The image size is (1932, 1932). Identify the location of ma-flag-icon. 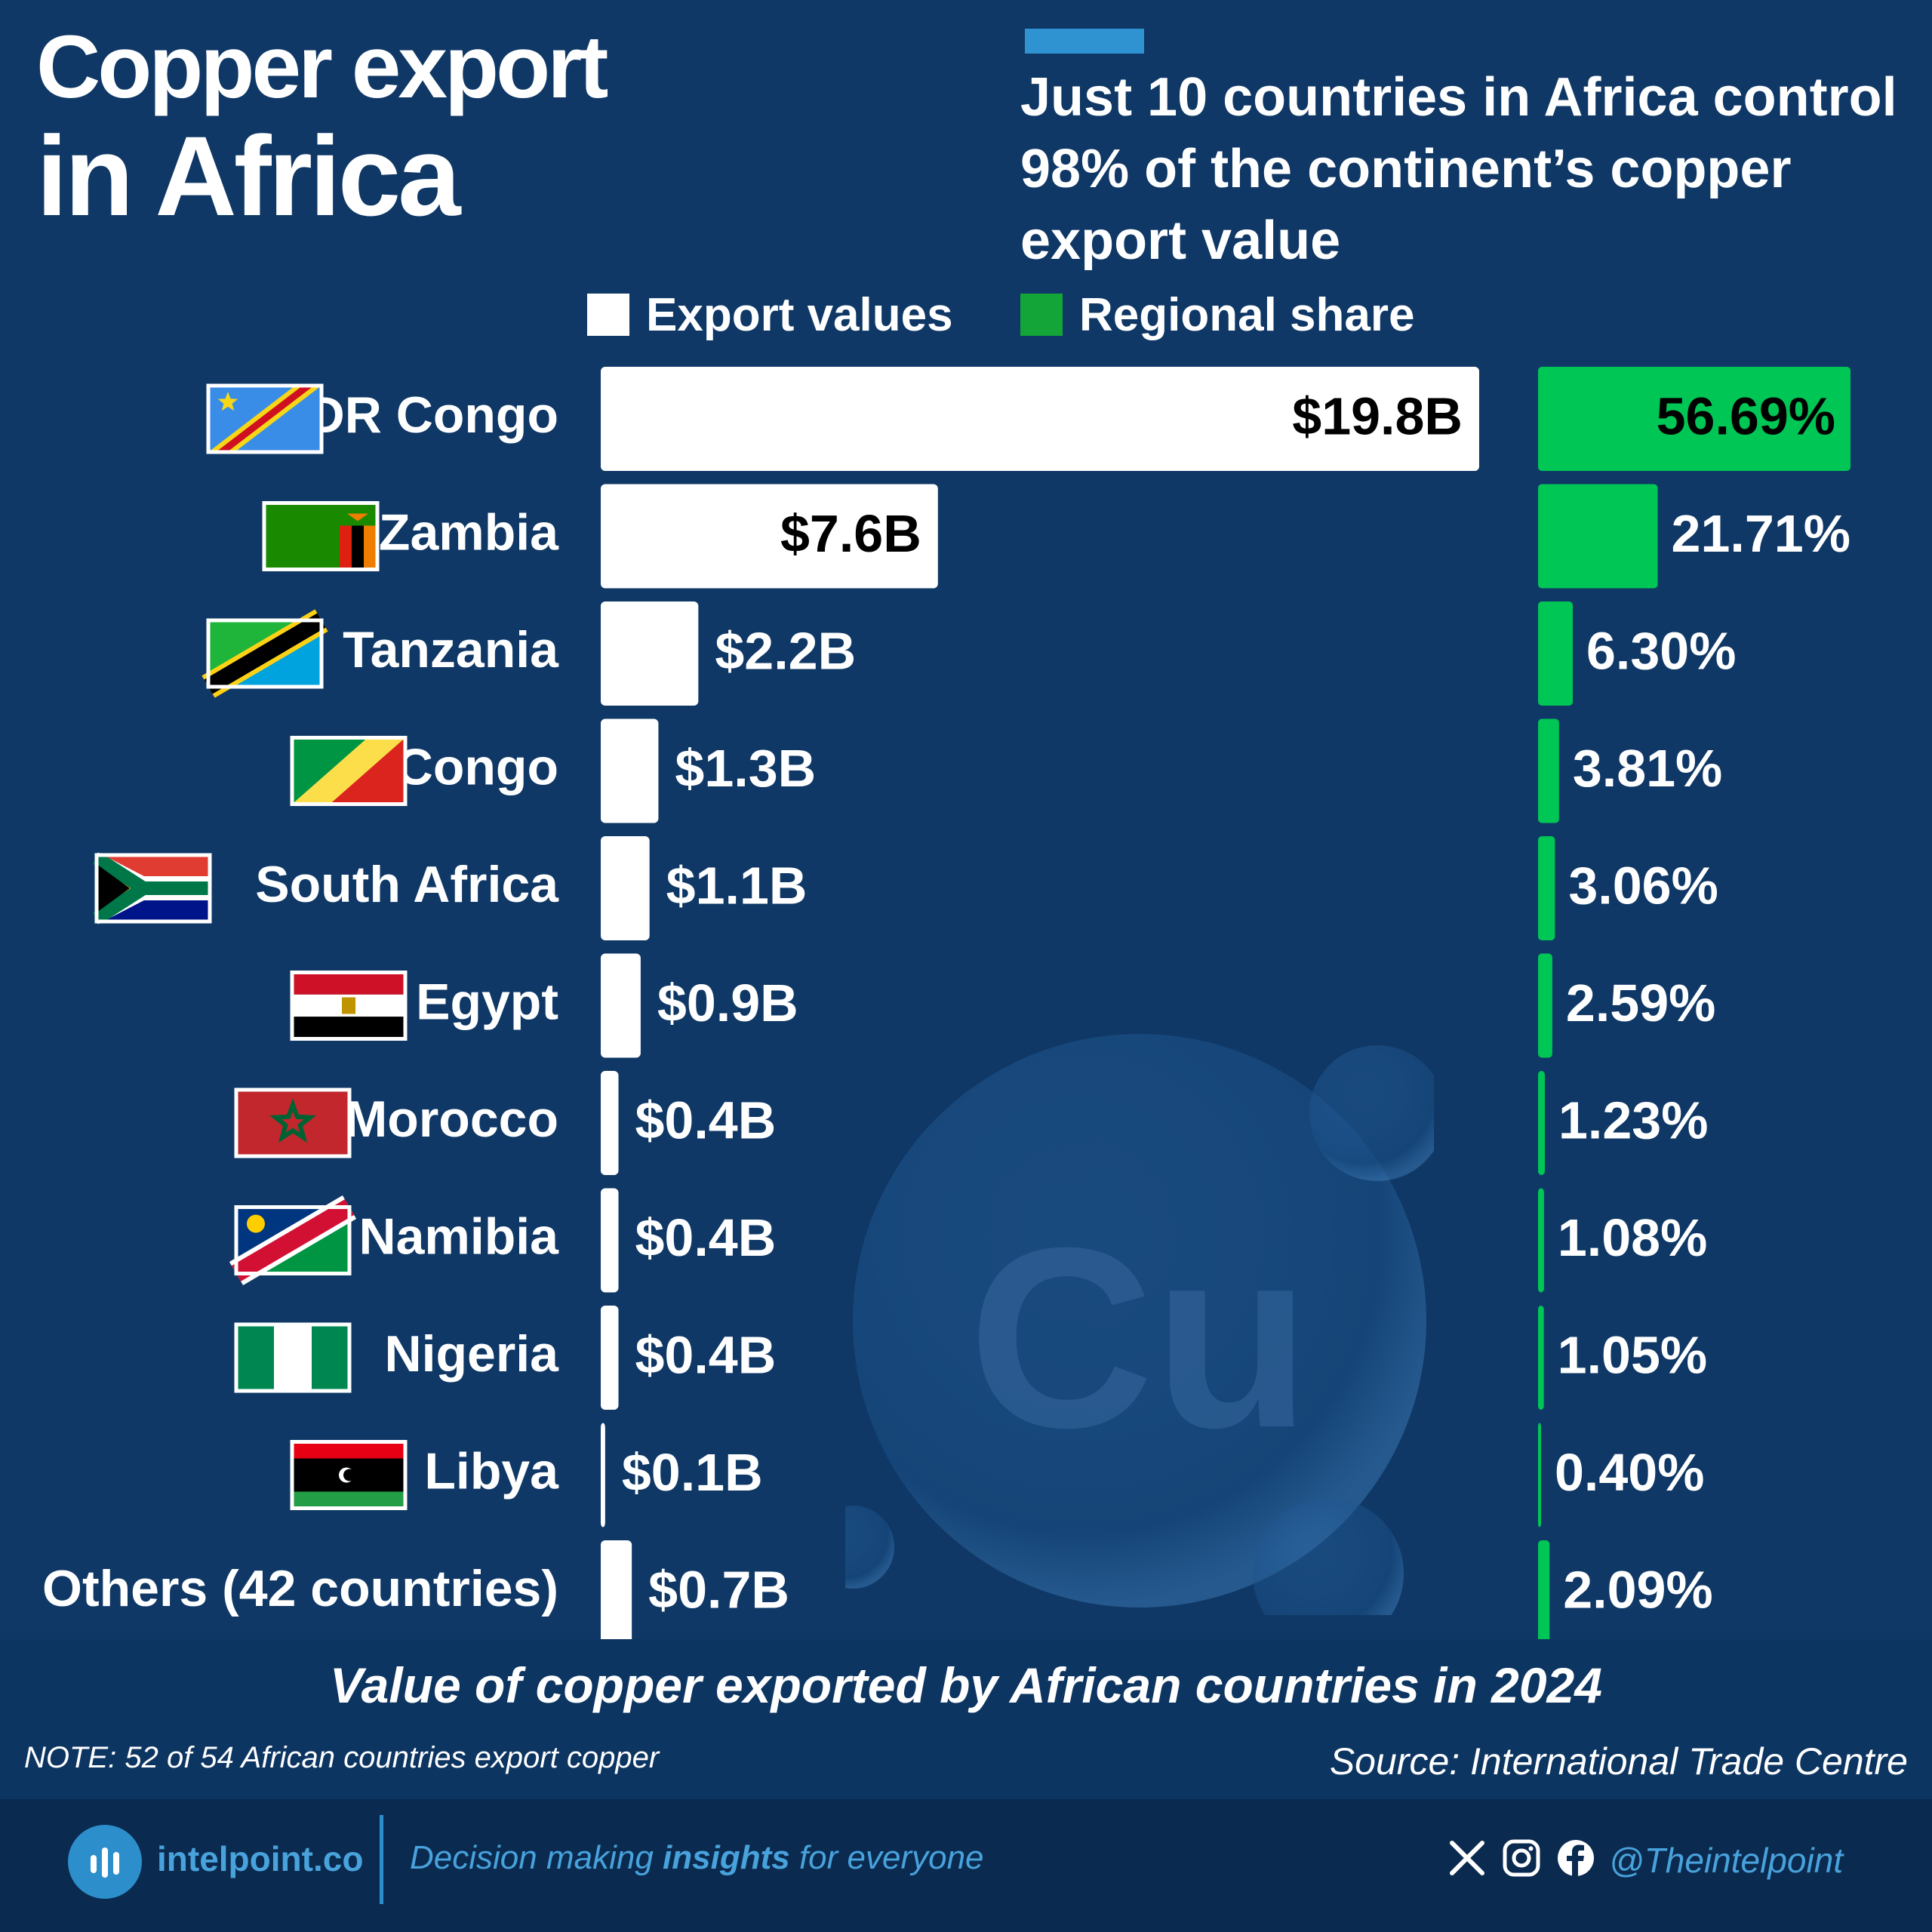
(293, 1123).